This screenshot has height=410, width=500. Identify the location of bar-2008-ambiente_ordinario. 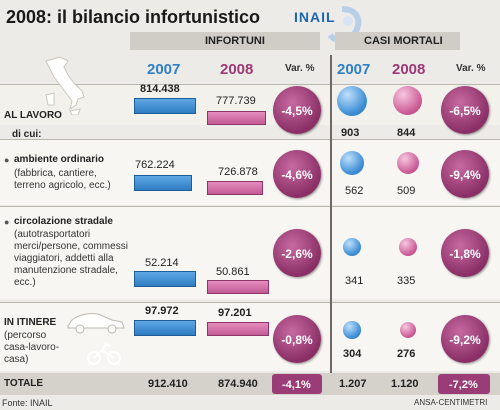
(235, 188).